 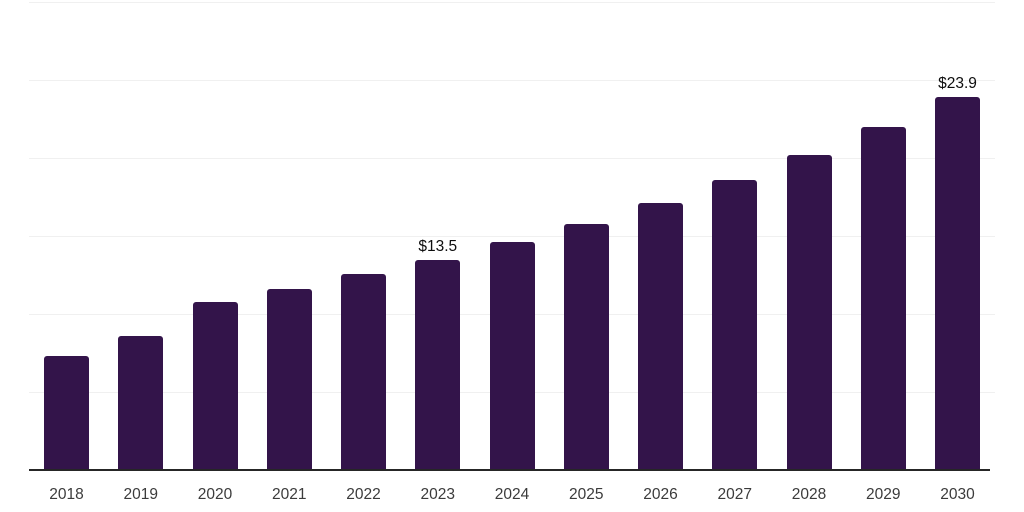 I want to click on x-axis-line, so click(x=509, y=470).